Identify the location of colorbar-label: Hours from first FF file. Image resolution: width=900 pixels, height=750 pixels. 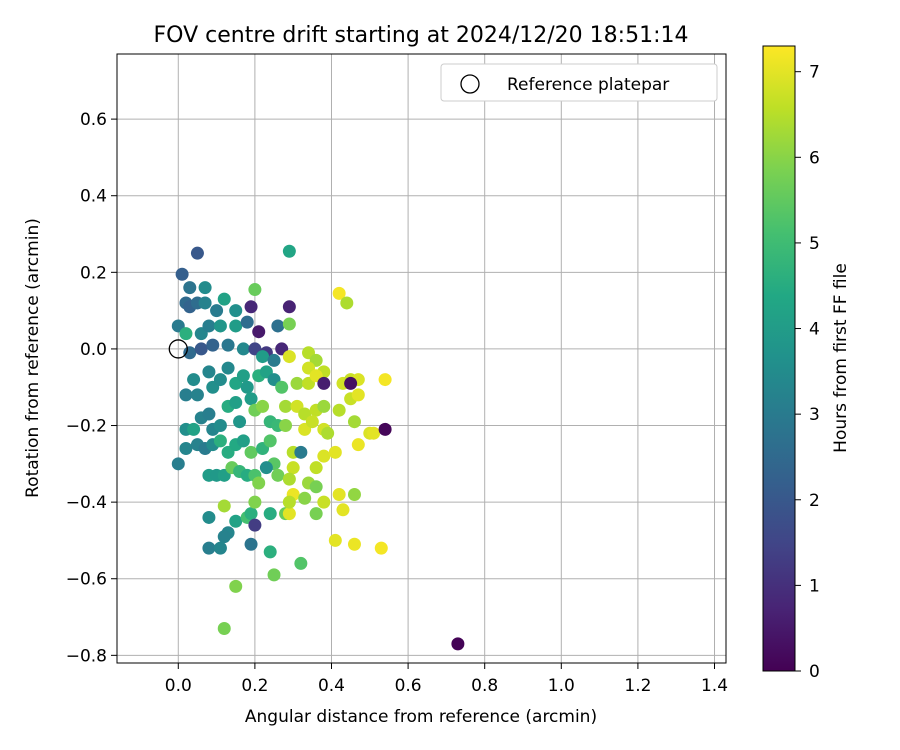
(841, 358).